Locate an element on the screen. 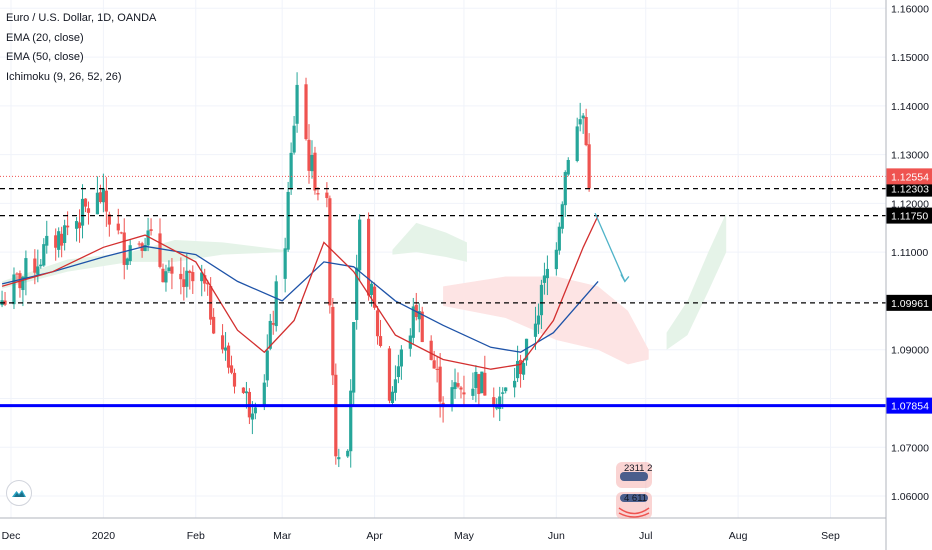 The height and width of the screenshot is (550, 932). symbol-title: Euro / U.S. Dollar, 1D, OANDA is located at coordinates (81, 18).